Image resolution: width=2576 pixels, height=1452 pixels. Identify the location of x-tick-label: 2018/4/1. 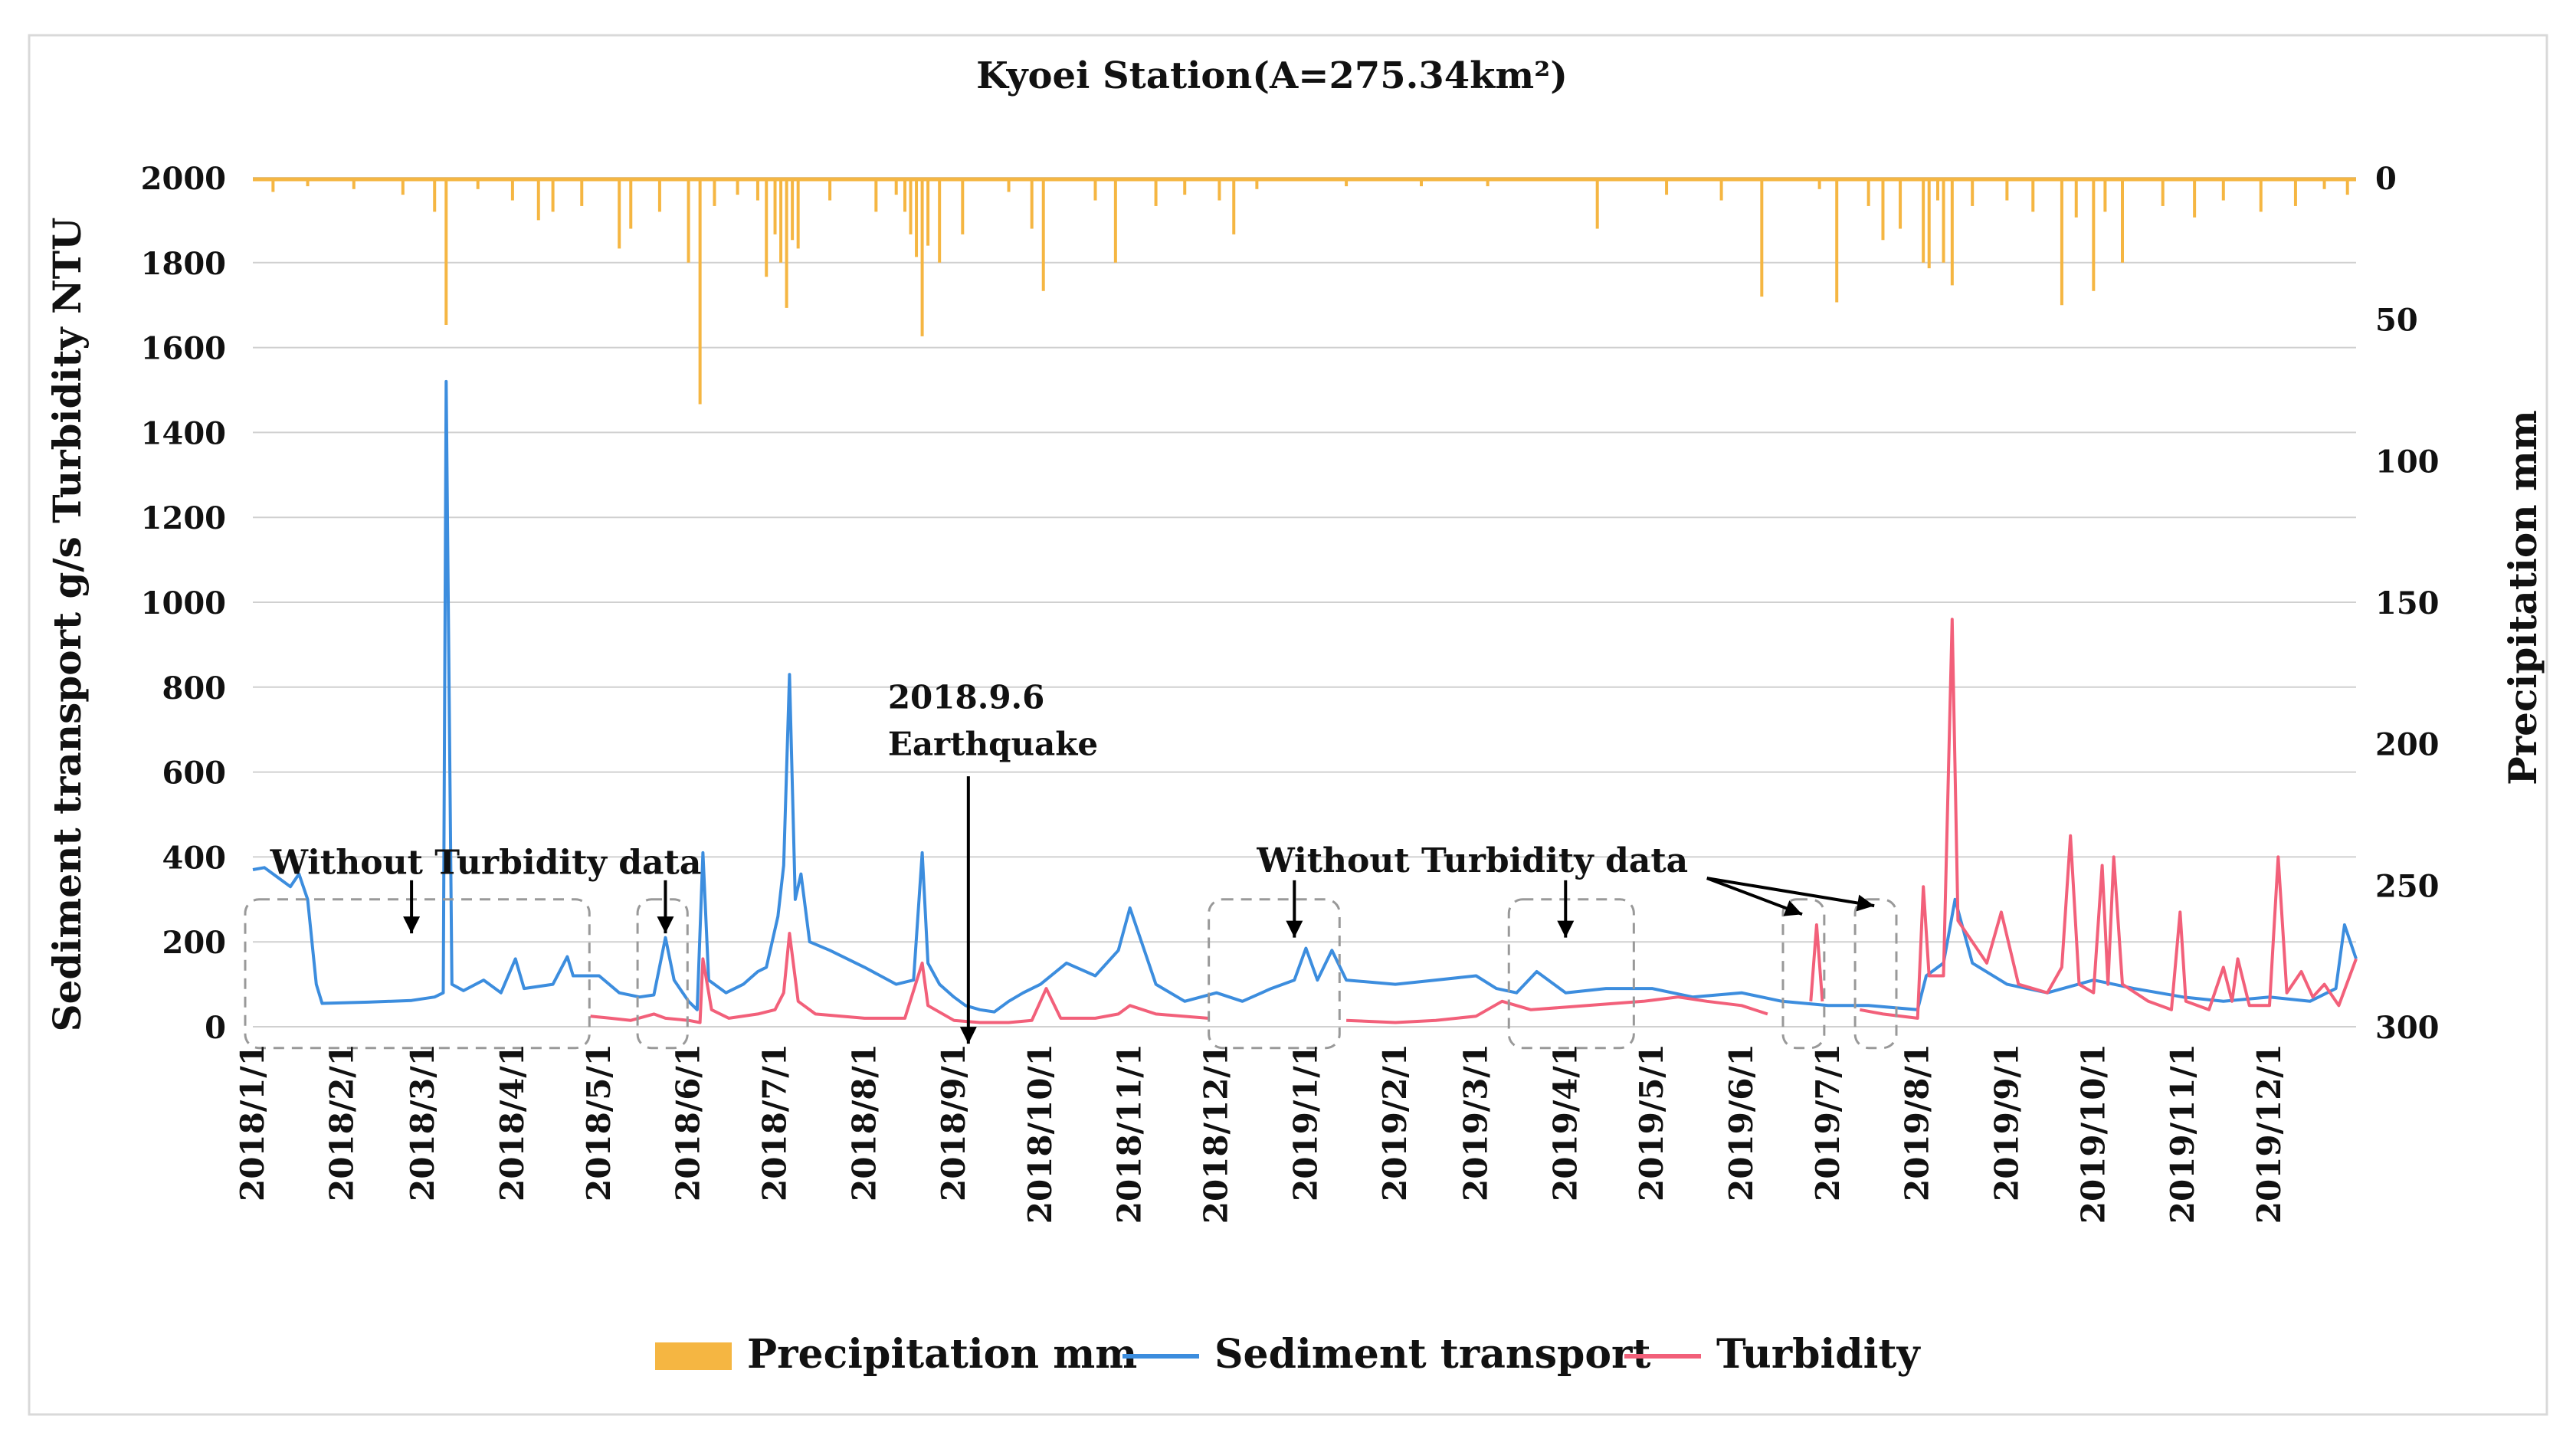
(512, 1122).